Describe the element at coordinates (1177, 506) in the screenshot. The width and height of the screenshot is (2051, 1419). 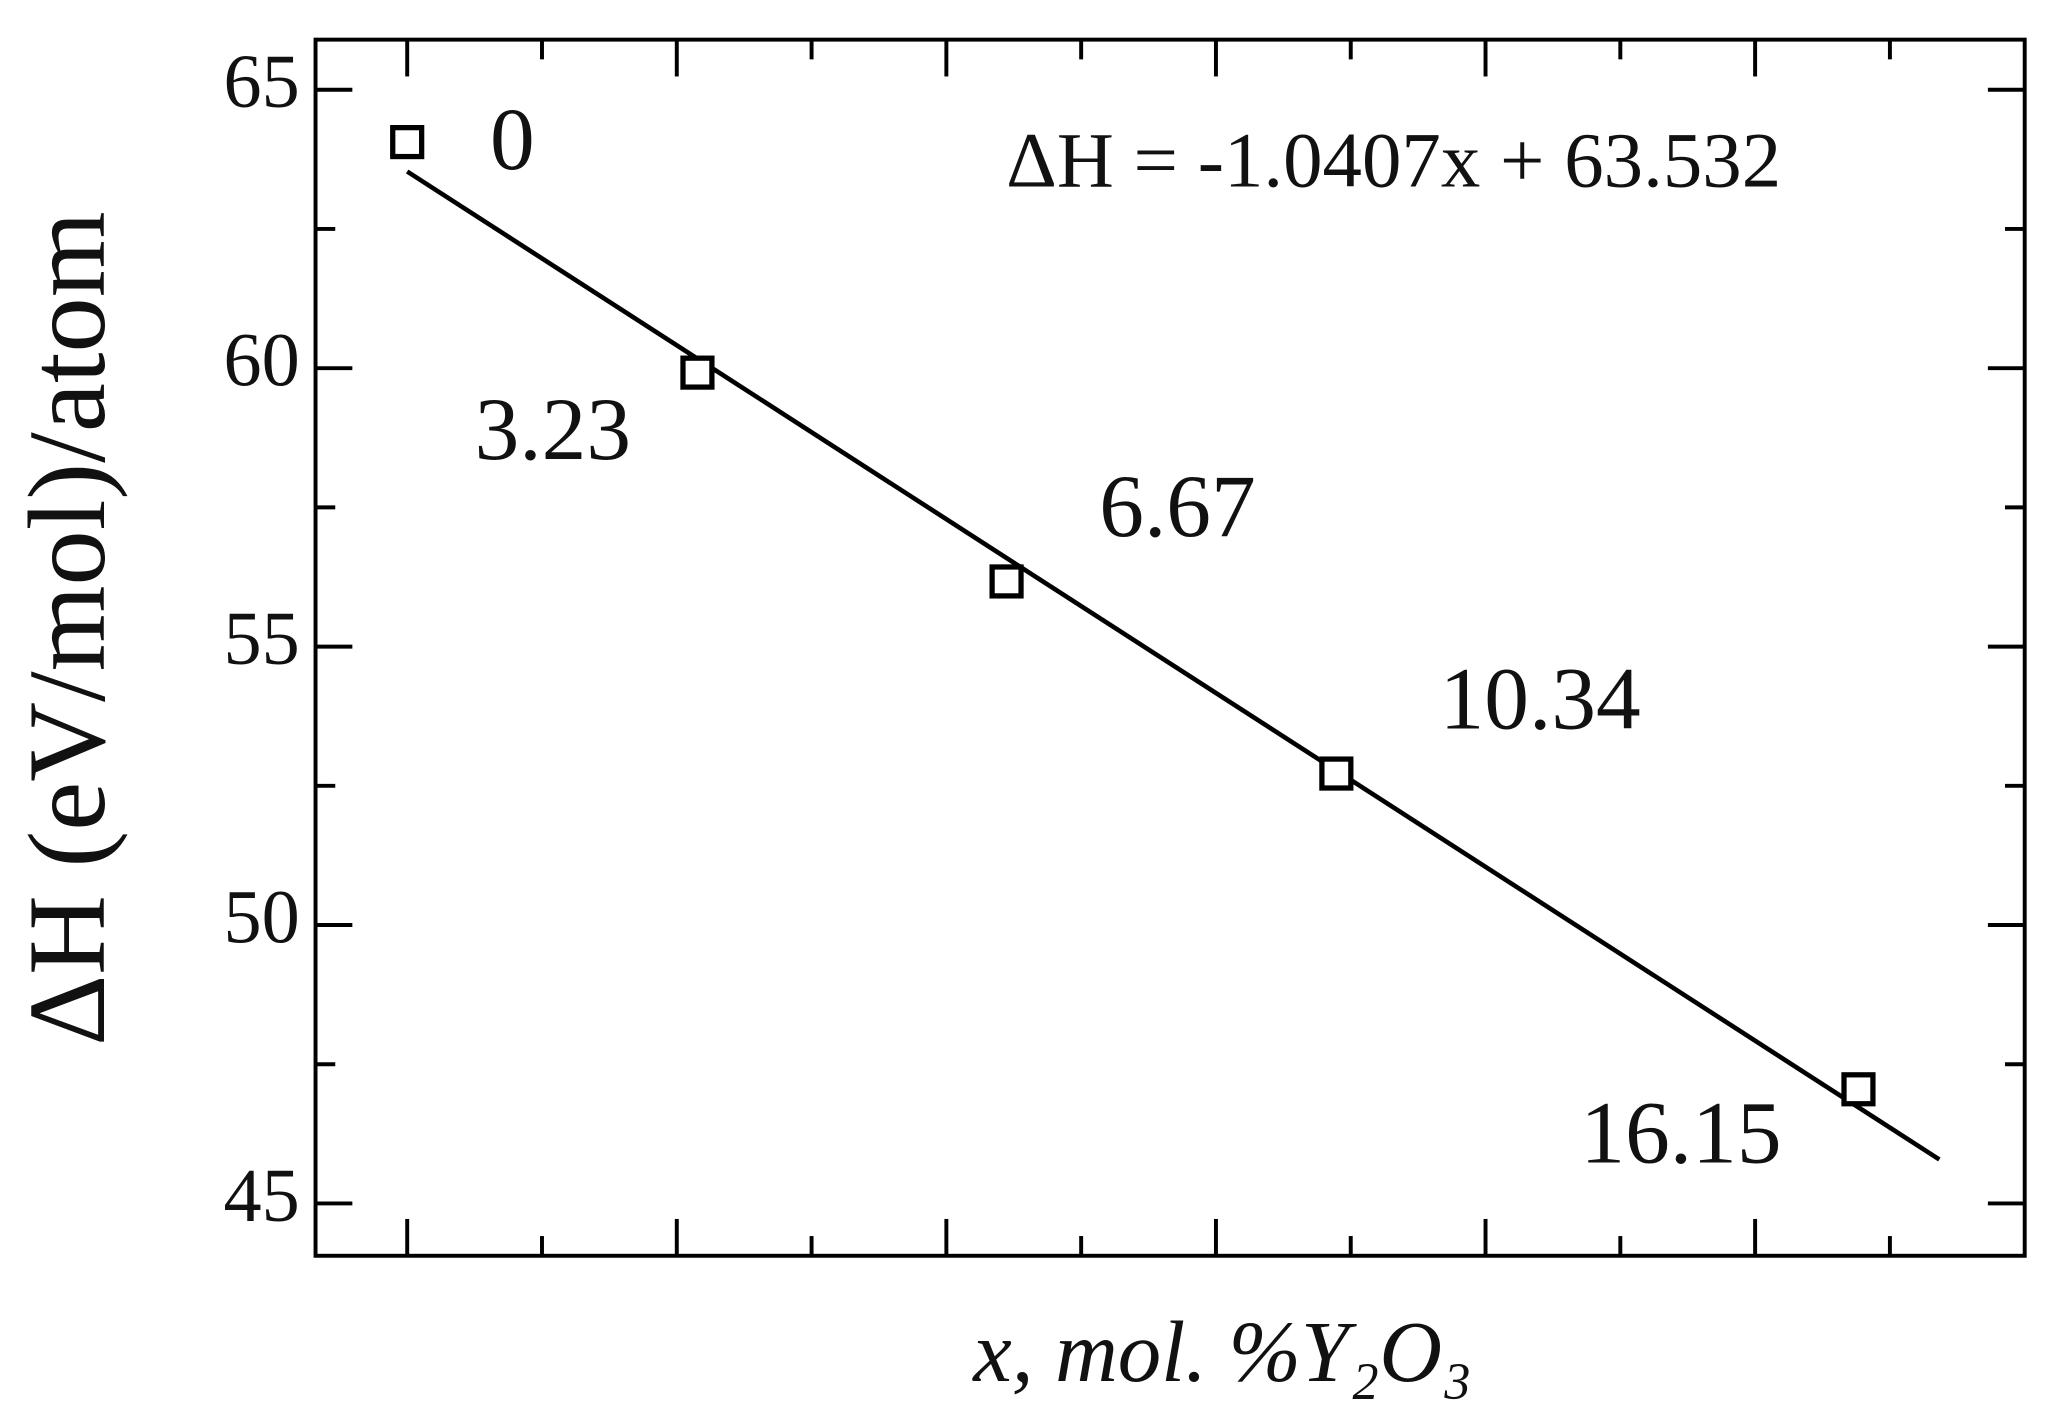
I see `point-label: 6.67` at that location.